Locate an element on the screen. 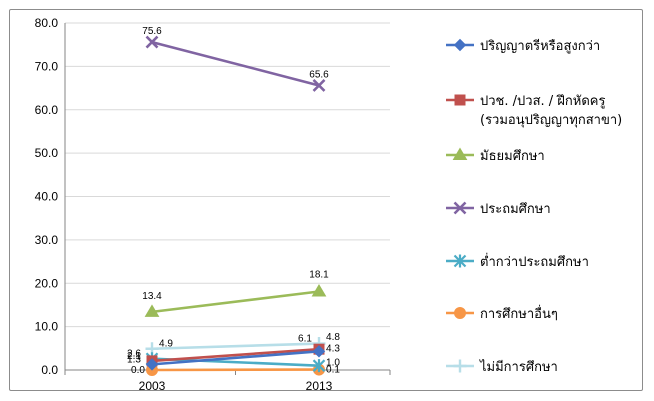 This screenshot has width=654, height=401. legend-item-0: ปริญญาตรีหรือสูงกว่า is located at coordinates (523, 46).